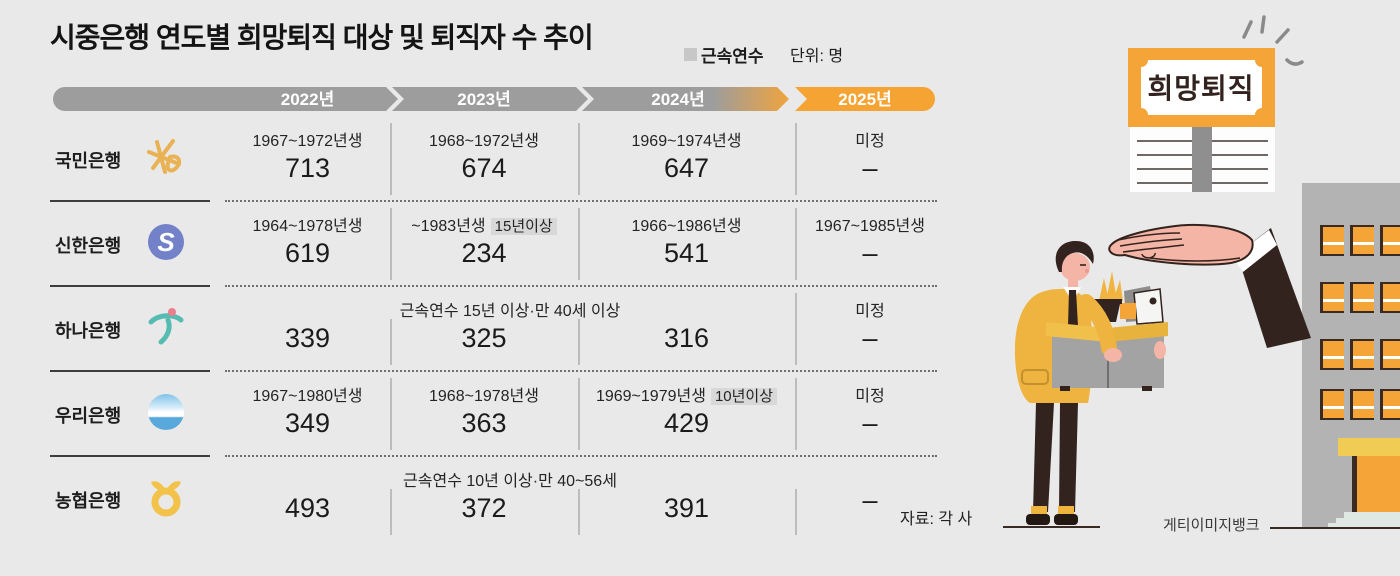  Describe the element at coordinates (690, 54) in the screenshot. I see `legend-swatch-icon` at that location.